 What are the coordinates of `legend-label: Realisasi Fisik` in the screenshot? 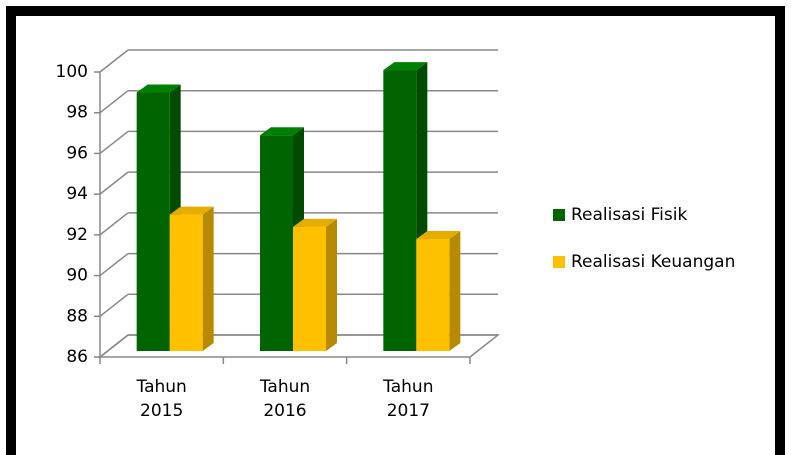 It's located at (629, 215).